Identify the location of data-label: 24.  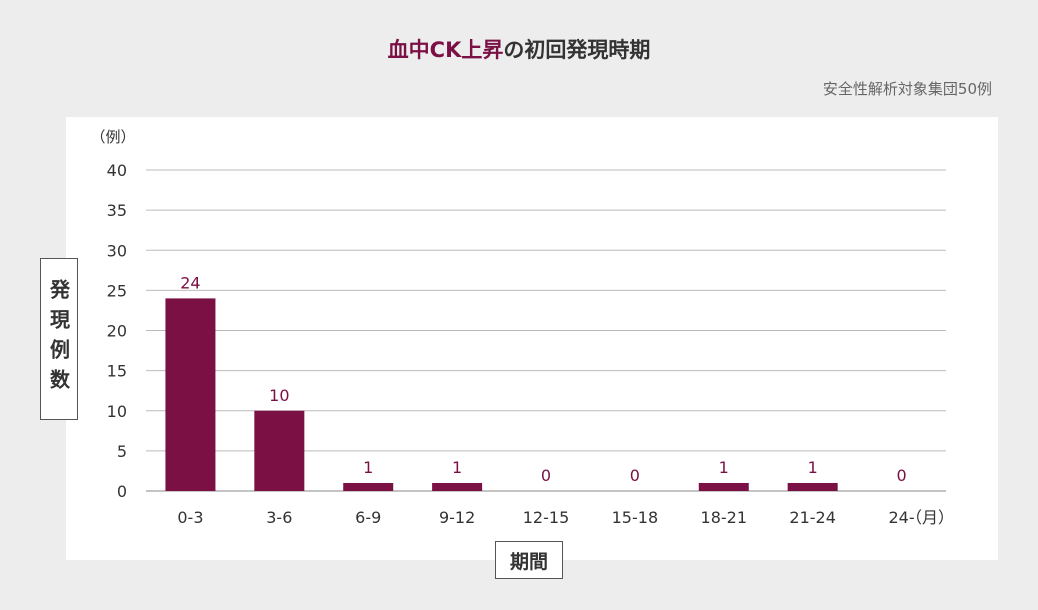
(190, 282).